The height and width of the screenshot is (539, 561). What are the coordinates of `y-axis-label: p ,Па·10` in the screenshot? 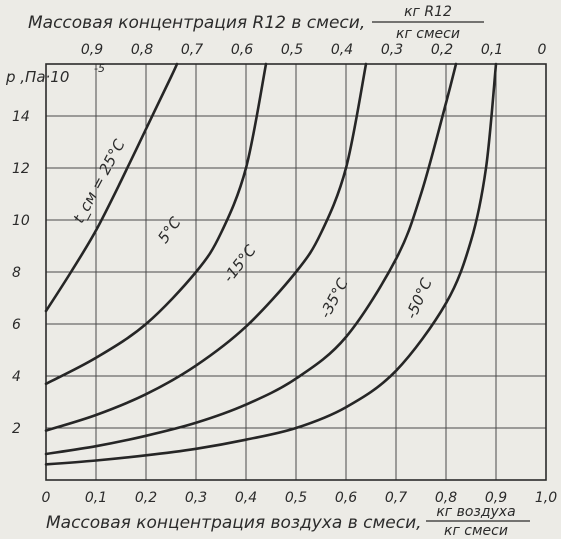 It's located at (37, 77).